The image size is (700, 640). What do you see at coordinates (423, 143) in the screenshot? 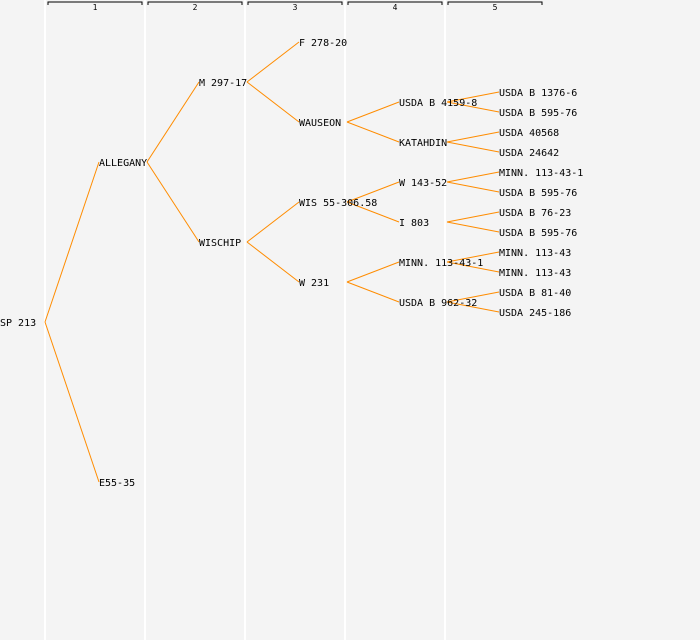
I see `ancestor-node: KATAHDIN` at bounding box center [423, 143].